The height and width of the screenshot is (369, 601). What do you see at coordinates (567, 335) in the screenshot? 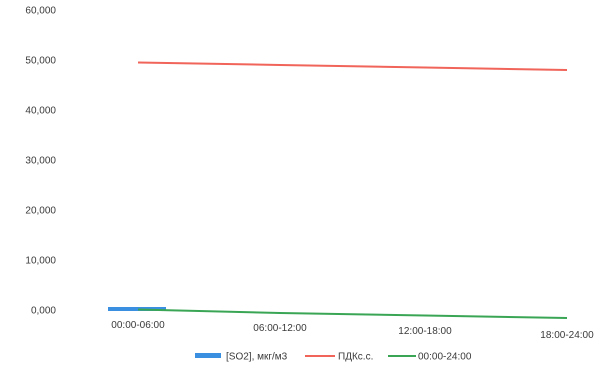
I see `x-tick-label: 18:00-24:00` at bounding box center [567, 335].